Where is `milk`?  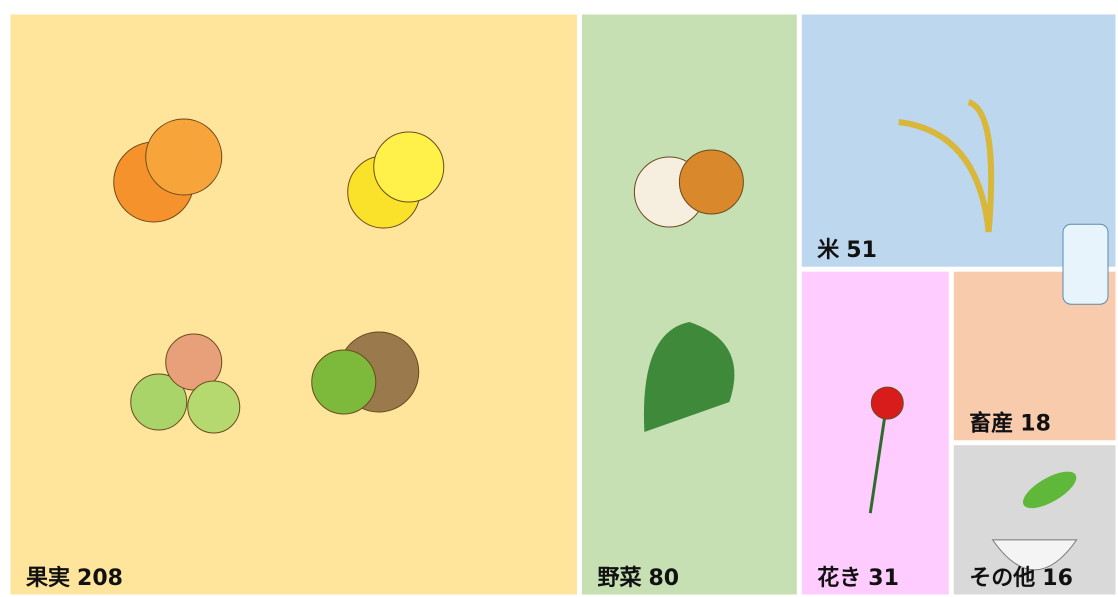
milk is located at coordinates (1085, 264).